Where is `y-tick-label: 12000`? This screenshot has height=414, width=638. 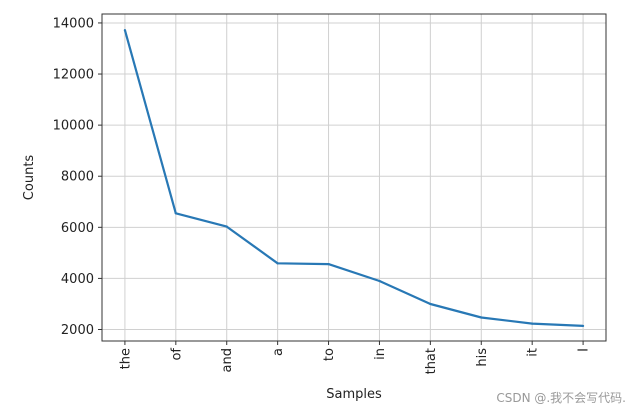
y-tick-label: 12000 is located at coordinates (73, 75).